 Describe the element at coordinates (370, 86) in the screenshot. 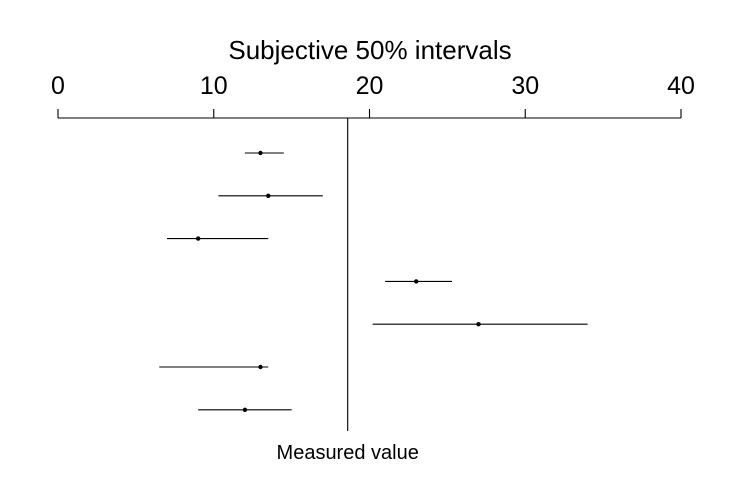

I see `x-tick-label: 20` at that location.